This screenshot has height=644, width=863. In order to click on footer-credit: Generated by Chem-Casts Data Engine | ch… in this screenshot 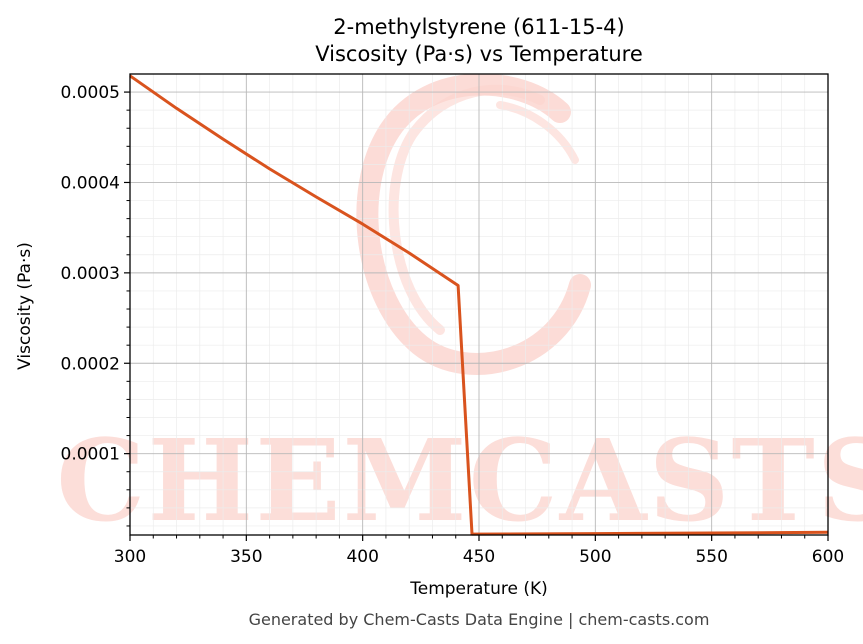, I will do `click(479, 619)`.